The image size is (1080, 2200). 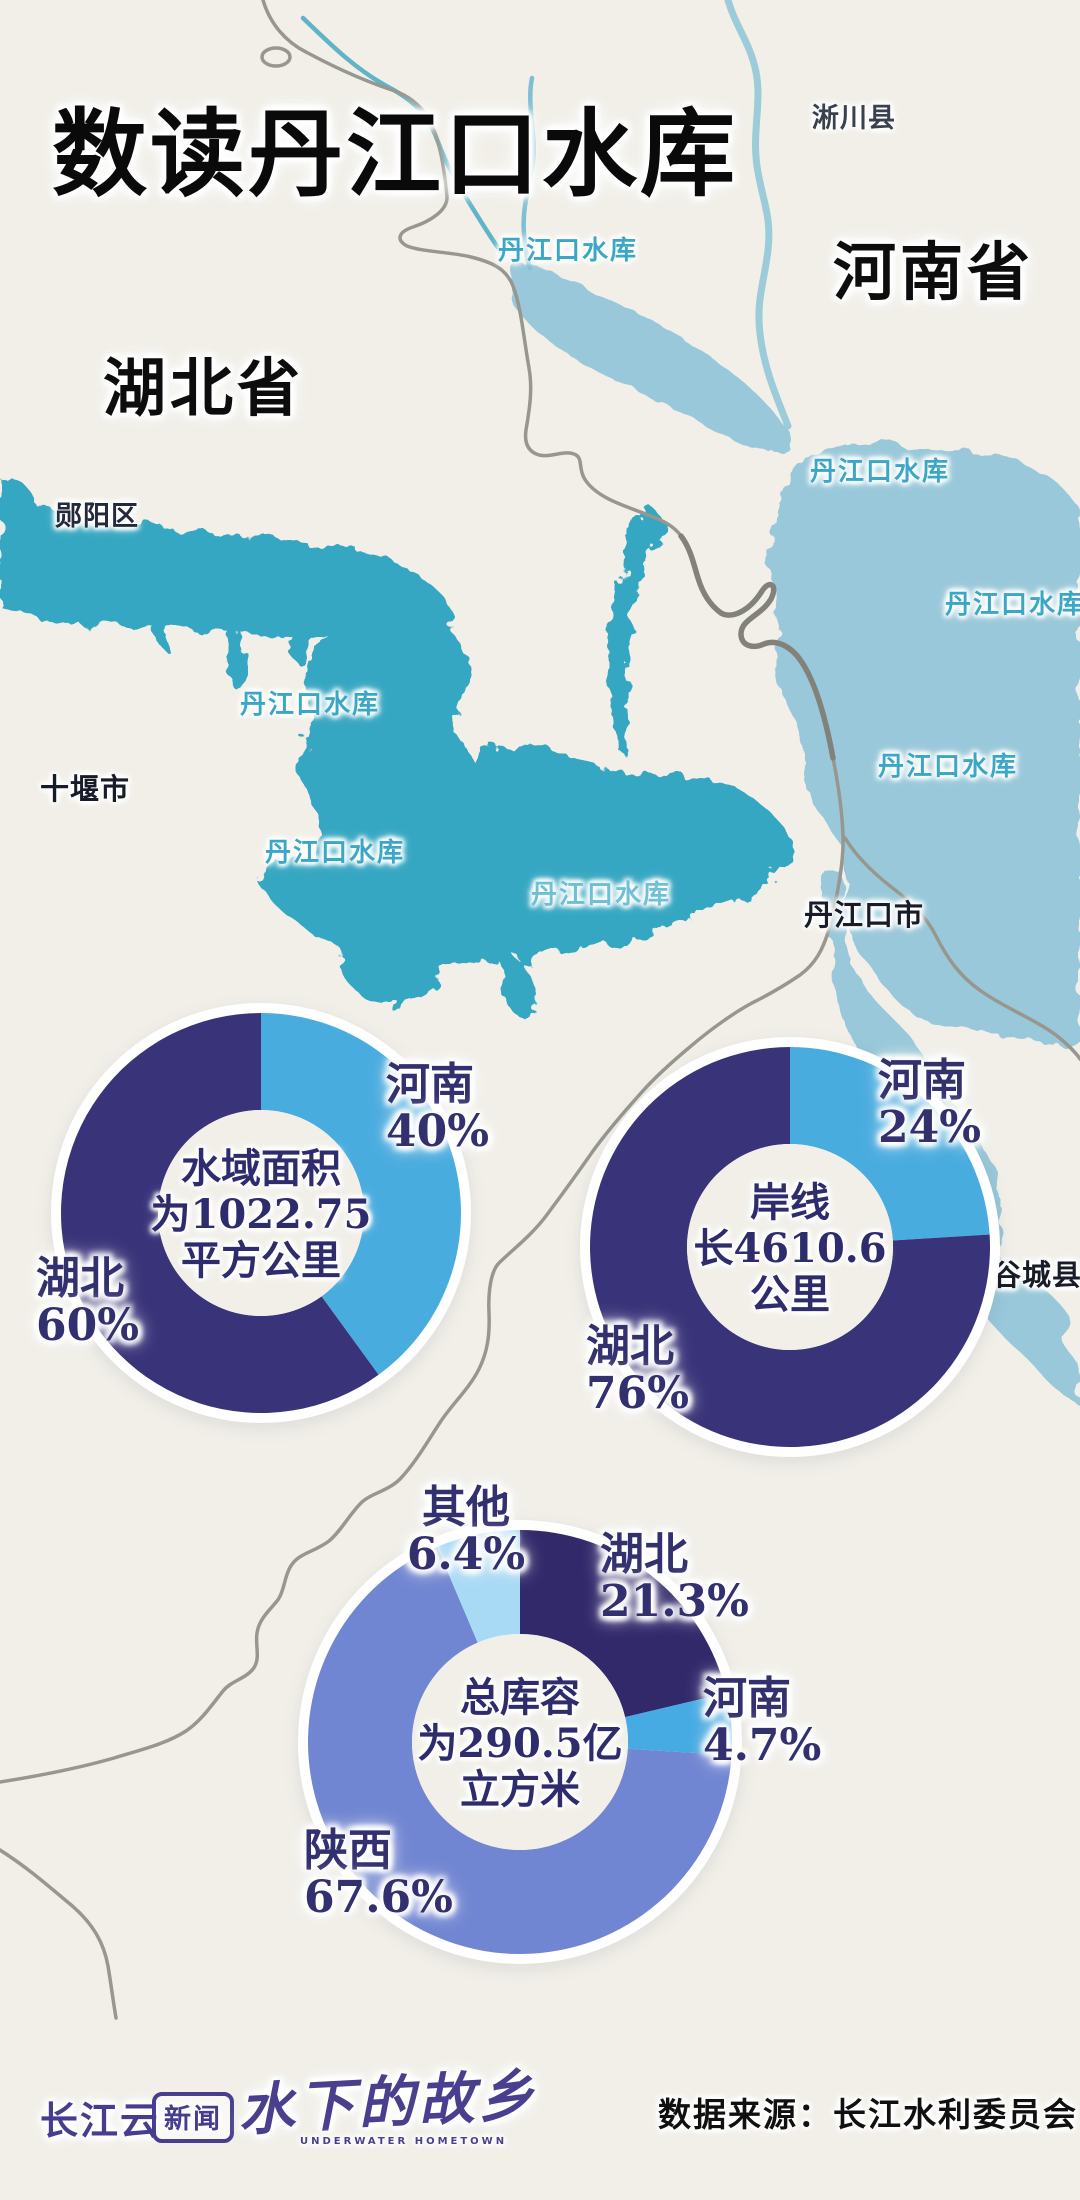 I want to click on news-badge: 新闻, so click(x=193, y=2117).